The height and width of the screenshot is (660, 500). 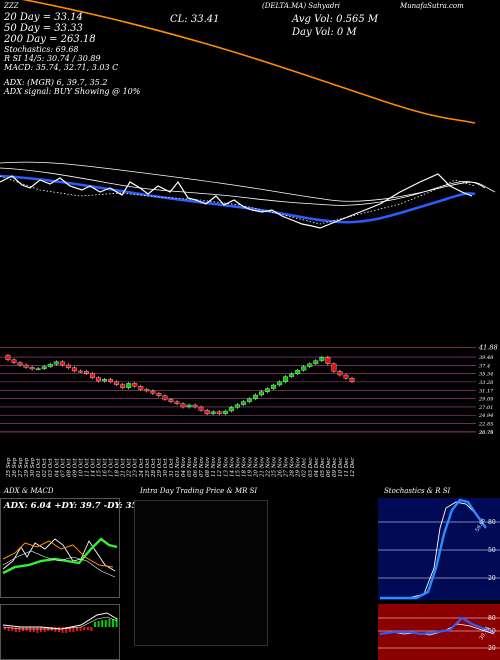 What do you see at coordinates (439, 549) in the screenshot?
I see `stoch-svg: 80 50 20 59.68` at bounding box center [439, 549].